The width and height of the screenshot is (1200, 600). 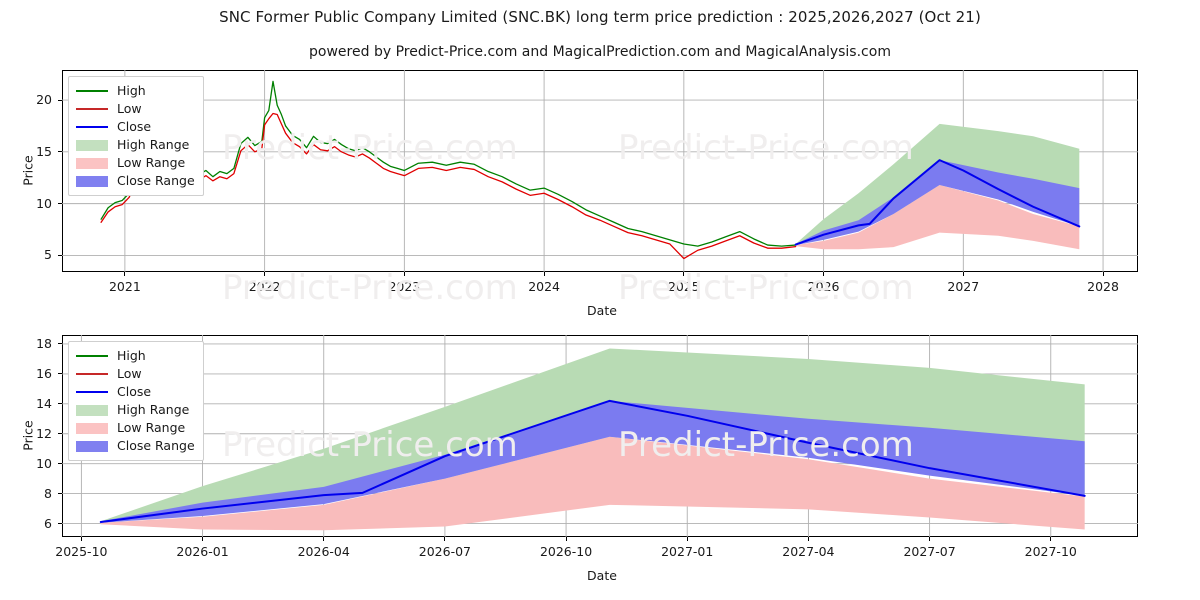 What do you see at coordinates (44, 433) in the screenshot?
I see `y-tick-label: 12` at bounding box center [44, 433].